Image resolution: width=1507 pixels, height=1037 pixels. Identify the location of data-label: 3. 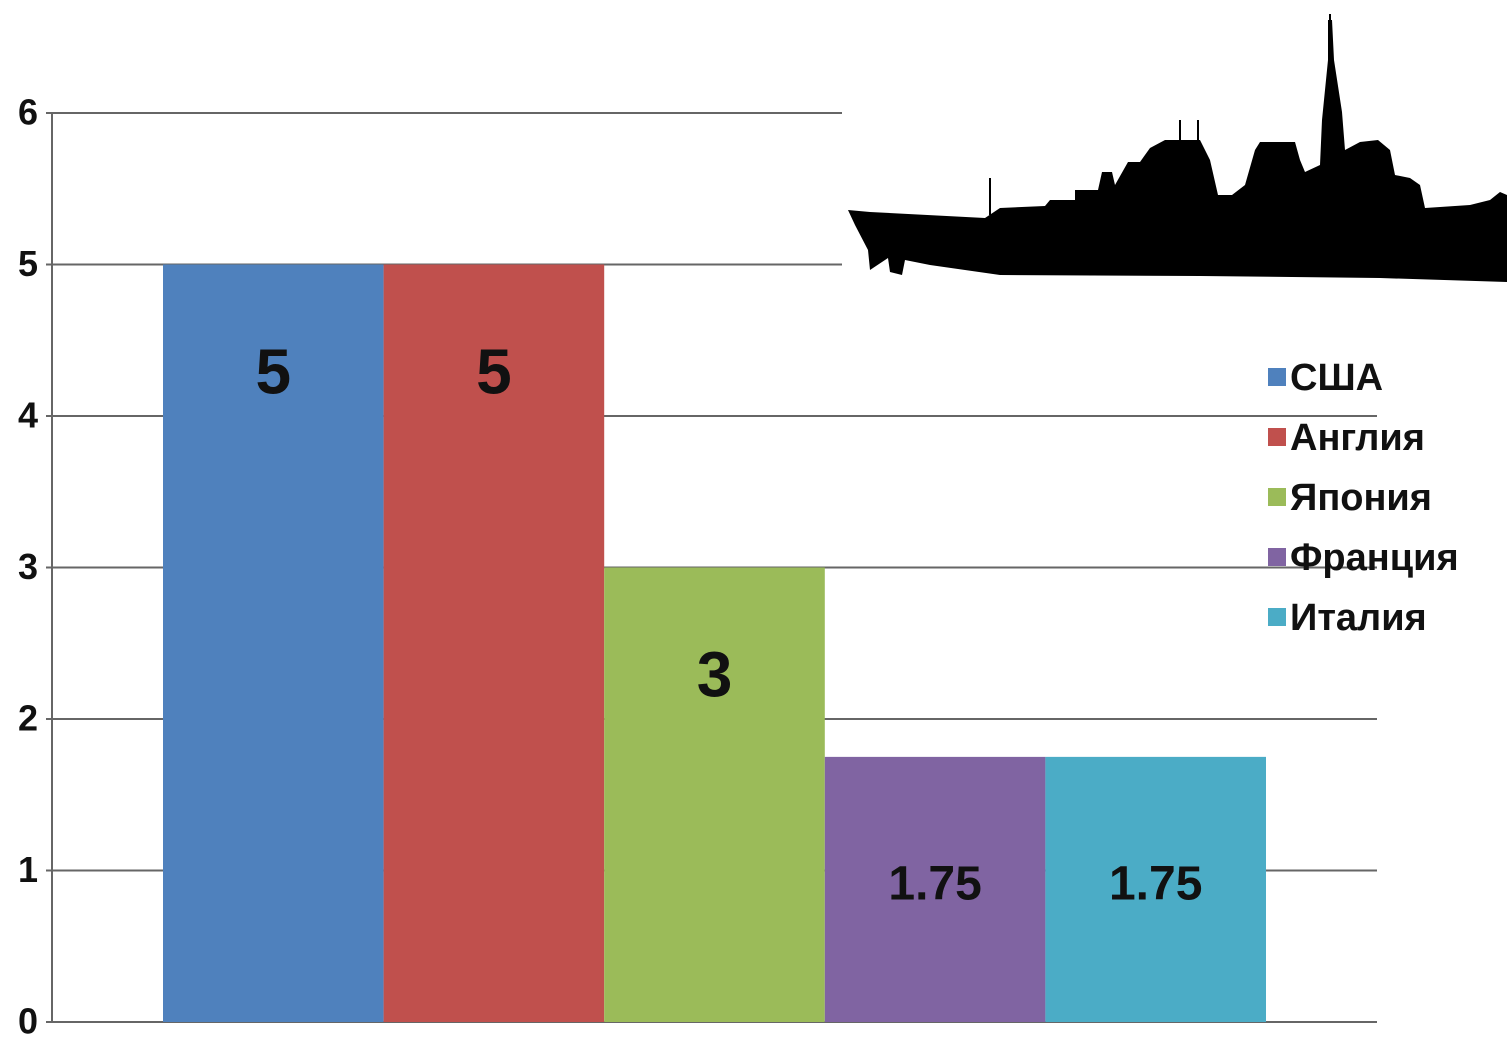
(715, 674).